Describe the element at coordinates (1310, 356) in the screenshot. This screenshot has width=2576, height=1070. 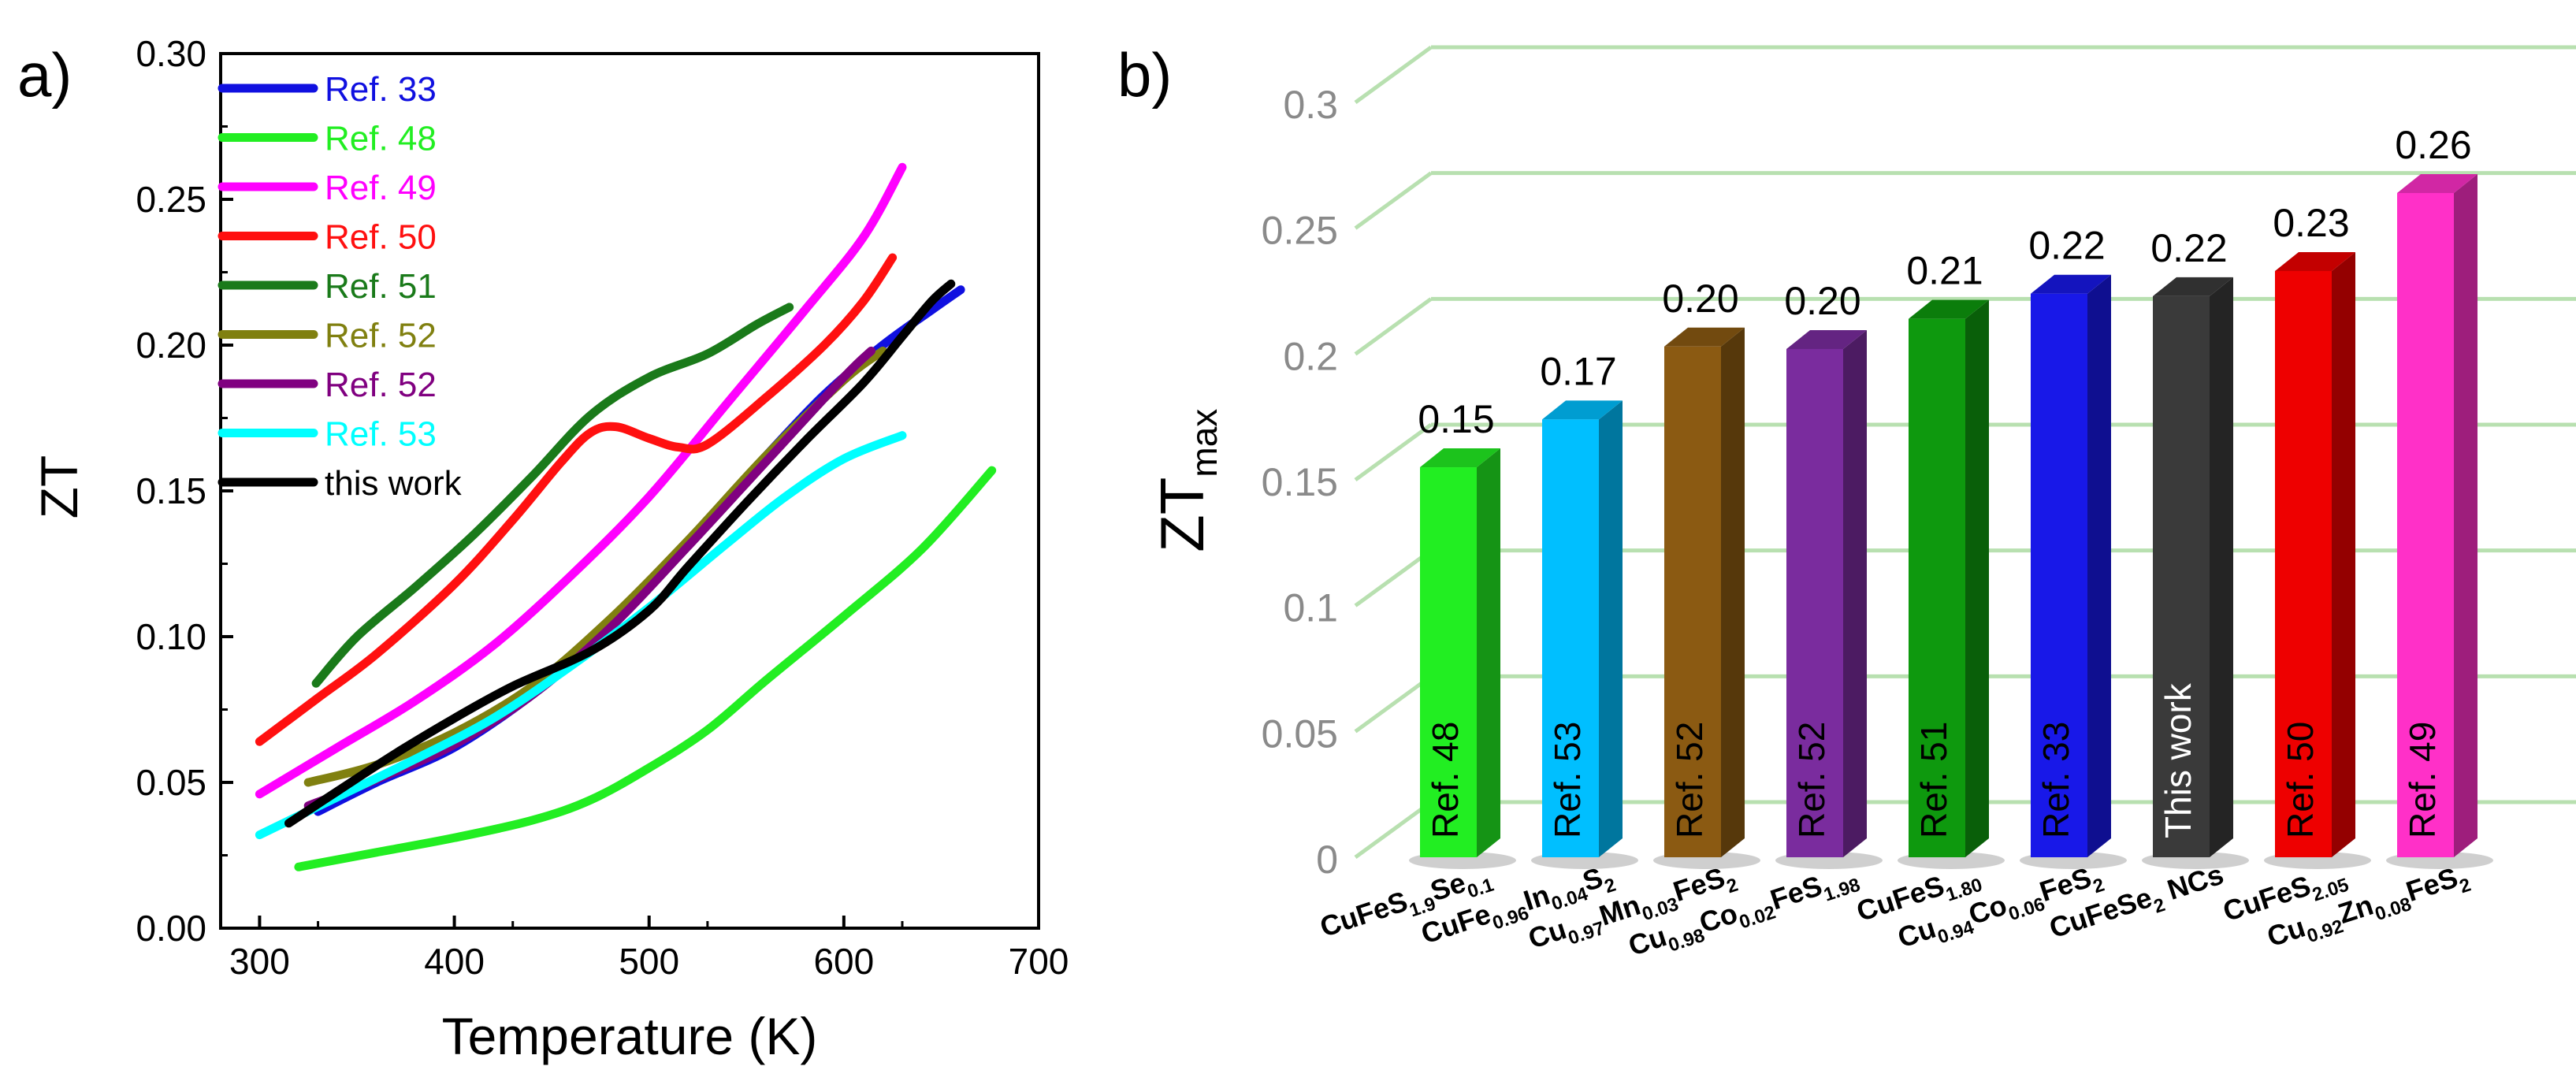
I see `y-tick-label: 0.2` at that location.